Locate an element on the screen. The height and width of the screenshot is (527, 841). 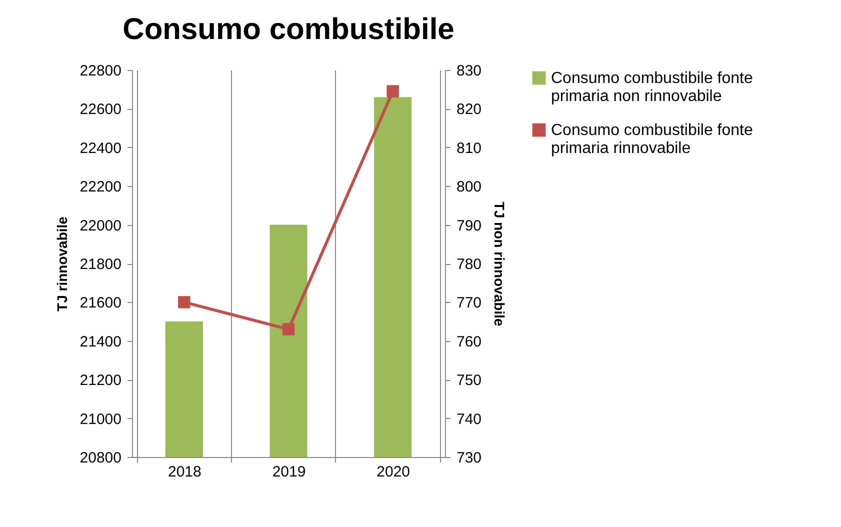
chart-title: Consumo combustibile is located at coordinates (288, 29).